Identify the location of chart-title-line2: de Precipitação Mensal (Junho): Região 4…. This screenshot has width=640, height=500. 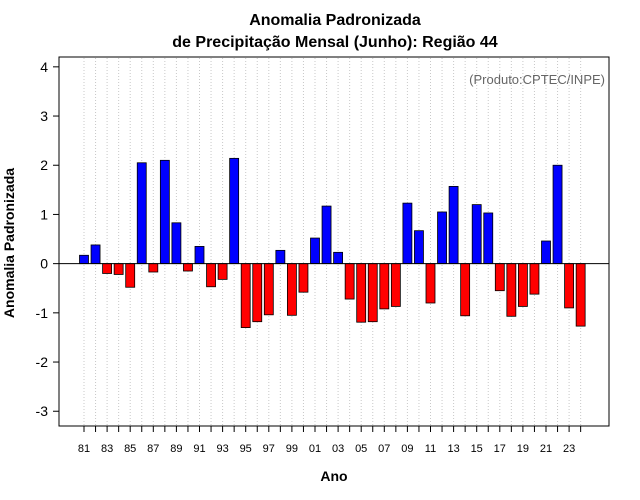
(335, 42).